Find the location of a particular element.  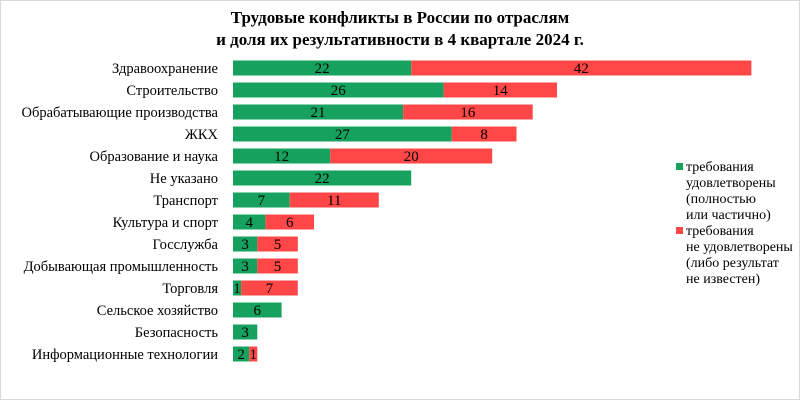

category-label: Информационные технологии is located at coordinates (125, 355).